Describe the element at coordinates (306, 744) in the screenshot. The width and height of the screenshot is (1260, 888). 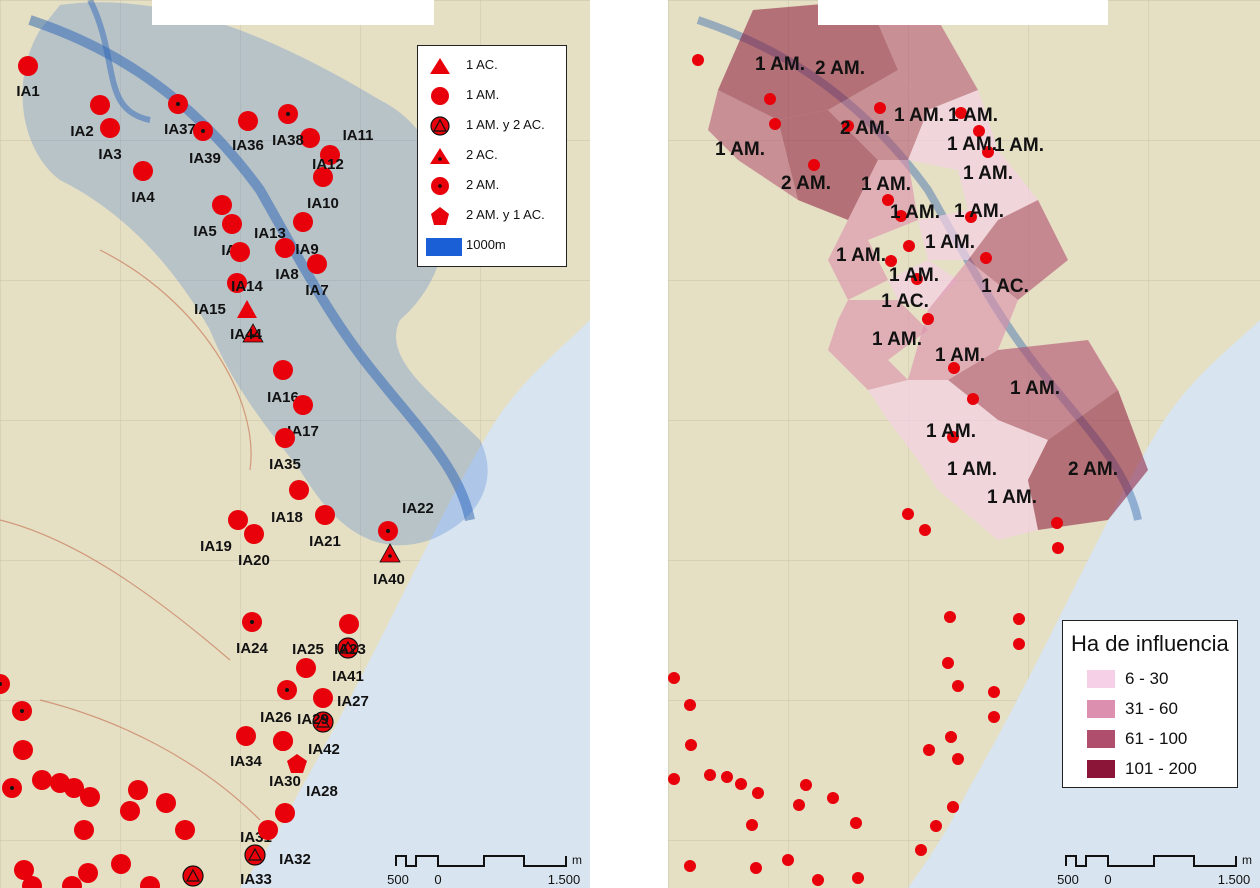
I see `site-ia42: IA42` at that location.